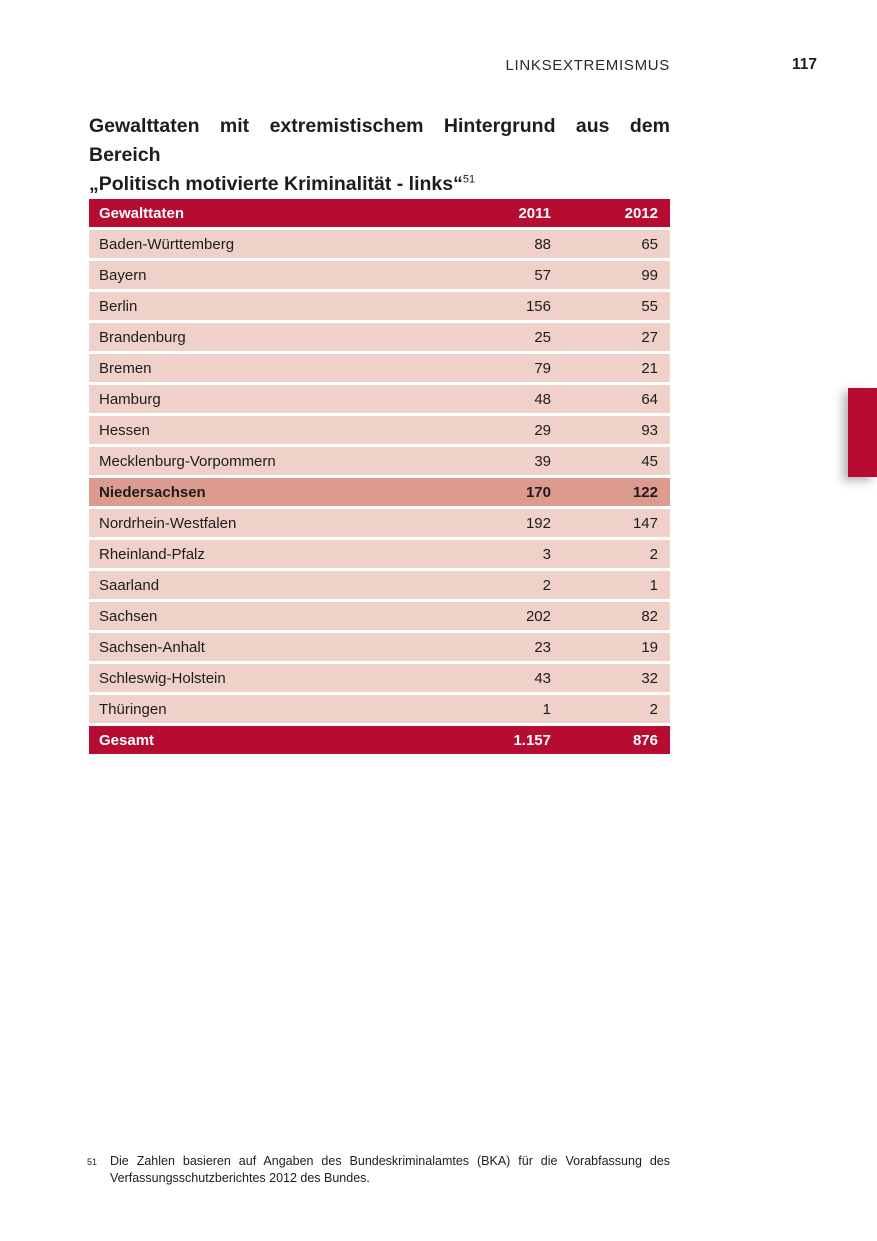 This screenshot has height=1241, width=877. What do you see at coordinates (587, 65) in the screenshot?
I see `running-head: LINKSEXTREMISMUS` at bounding box center [587, 65].